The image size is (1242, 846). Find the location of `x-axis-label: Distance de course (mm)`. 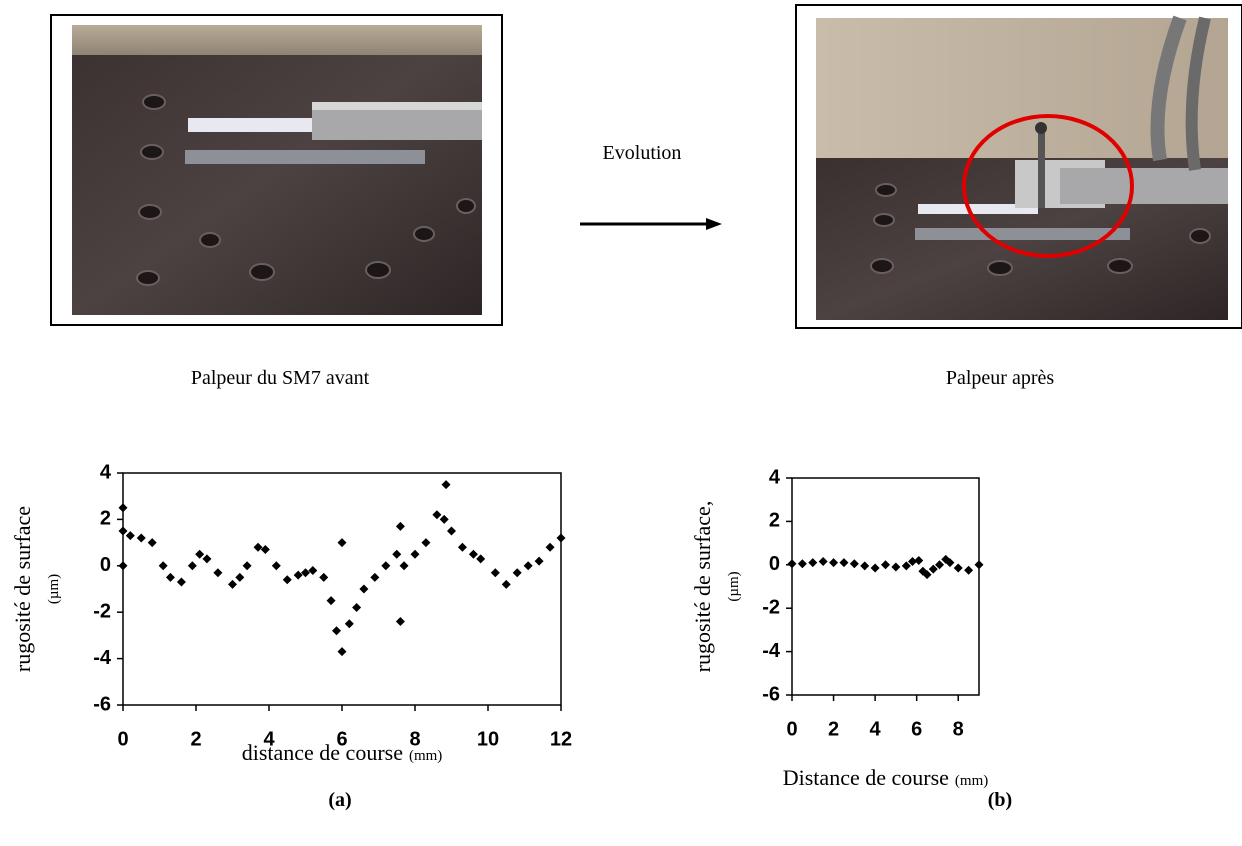

x-axis-label: Distance de course (mm) is located at coordinates (885, 777).